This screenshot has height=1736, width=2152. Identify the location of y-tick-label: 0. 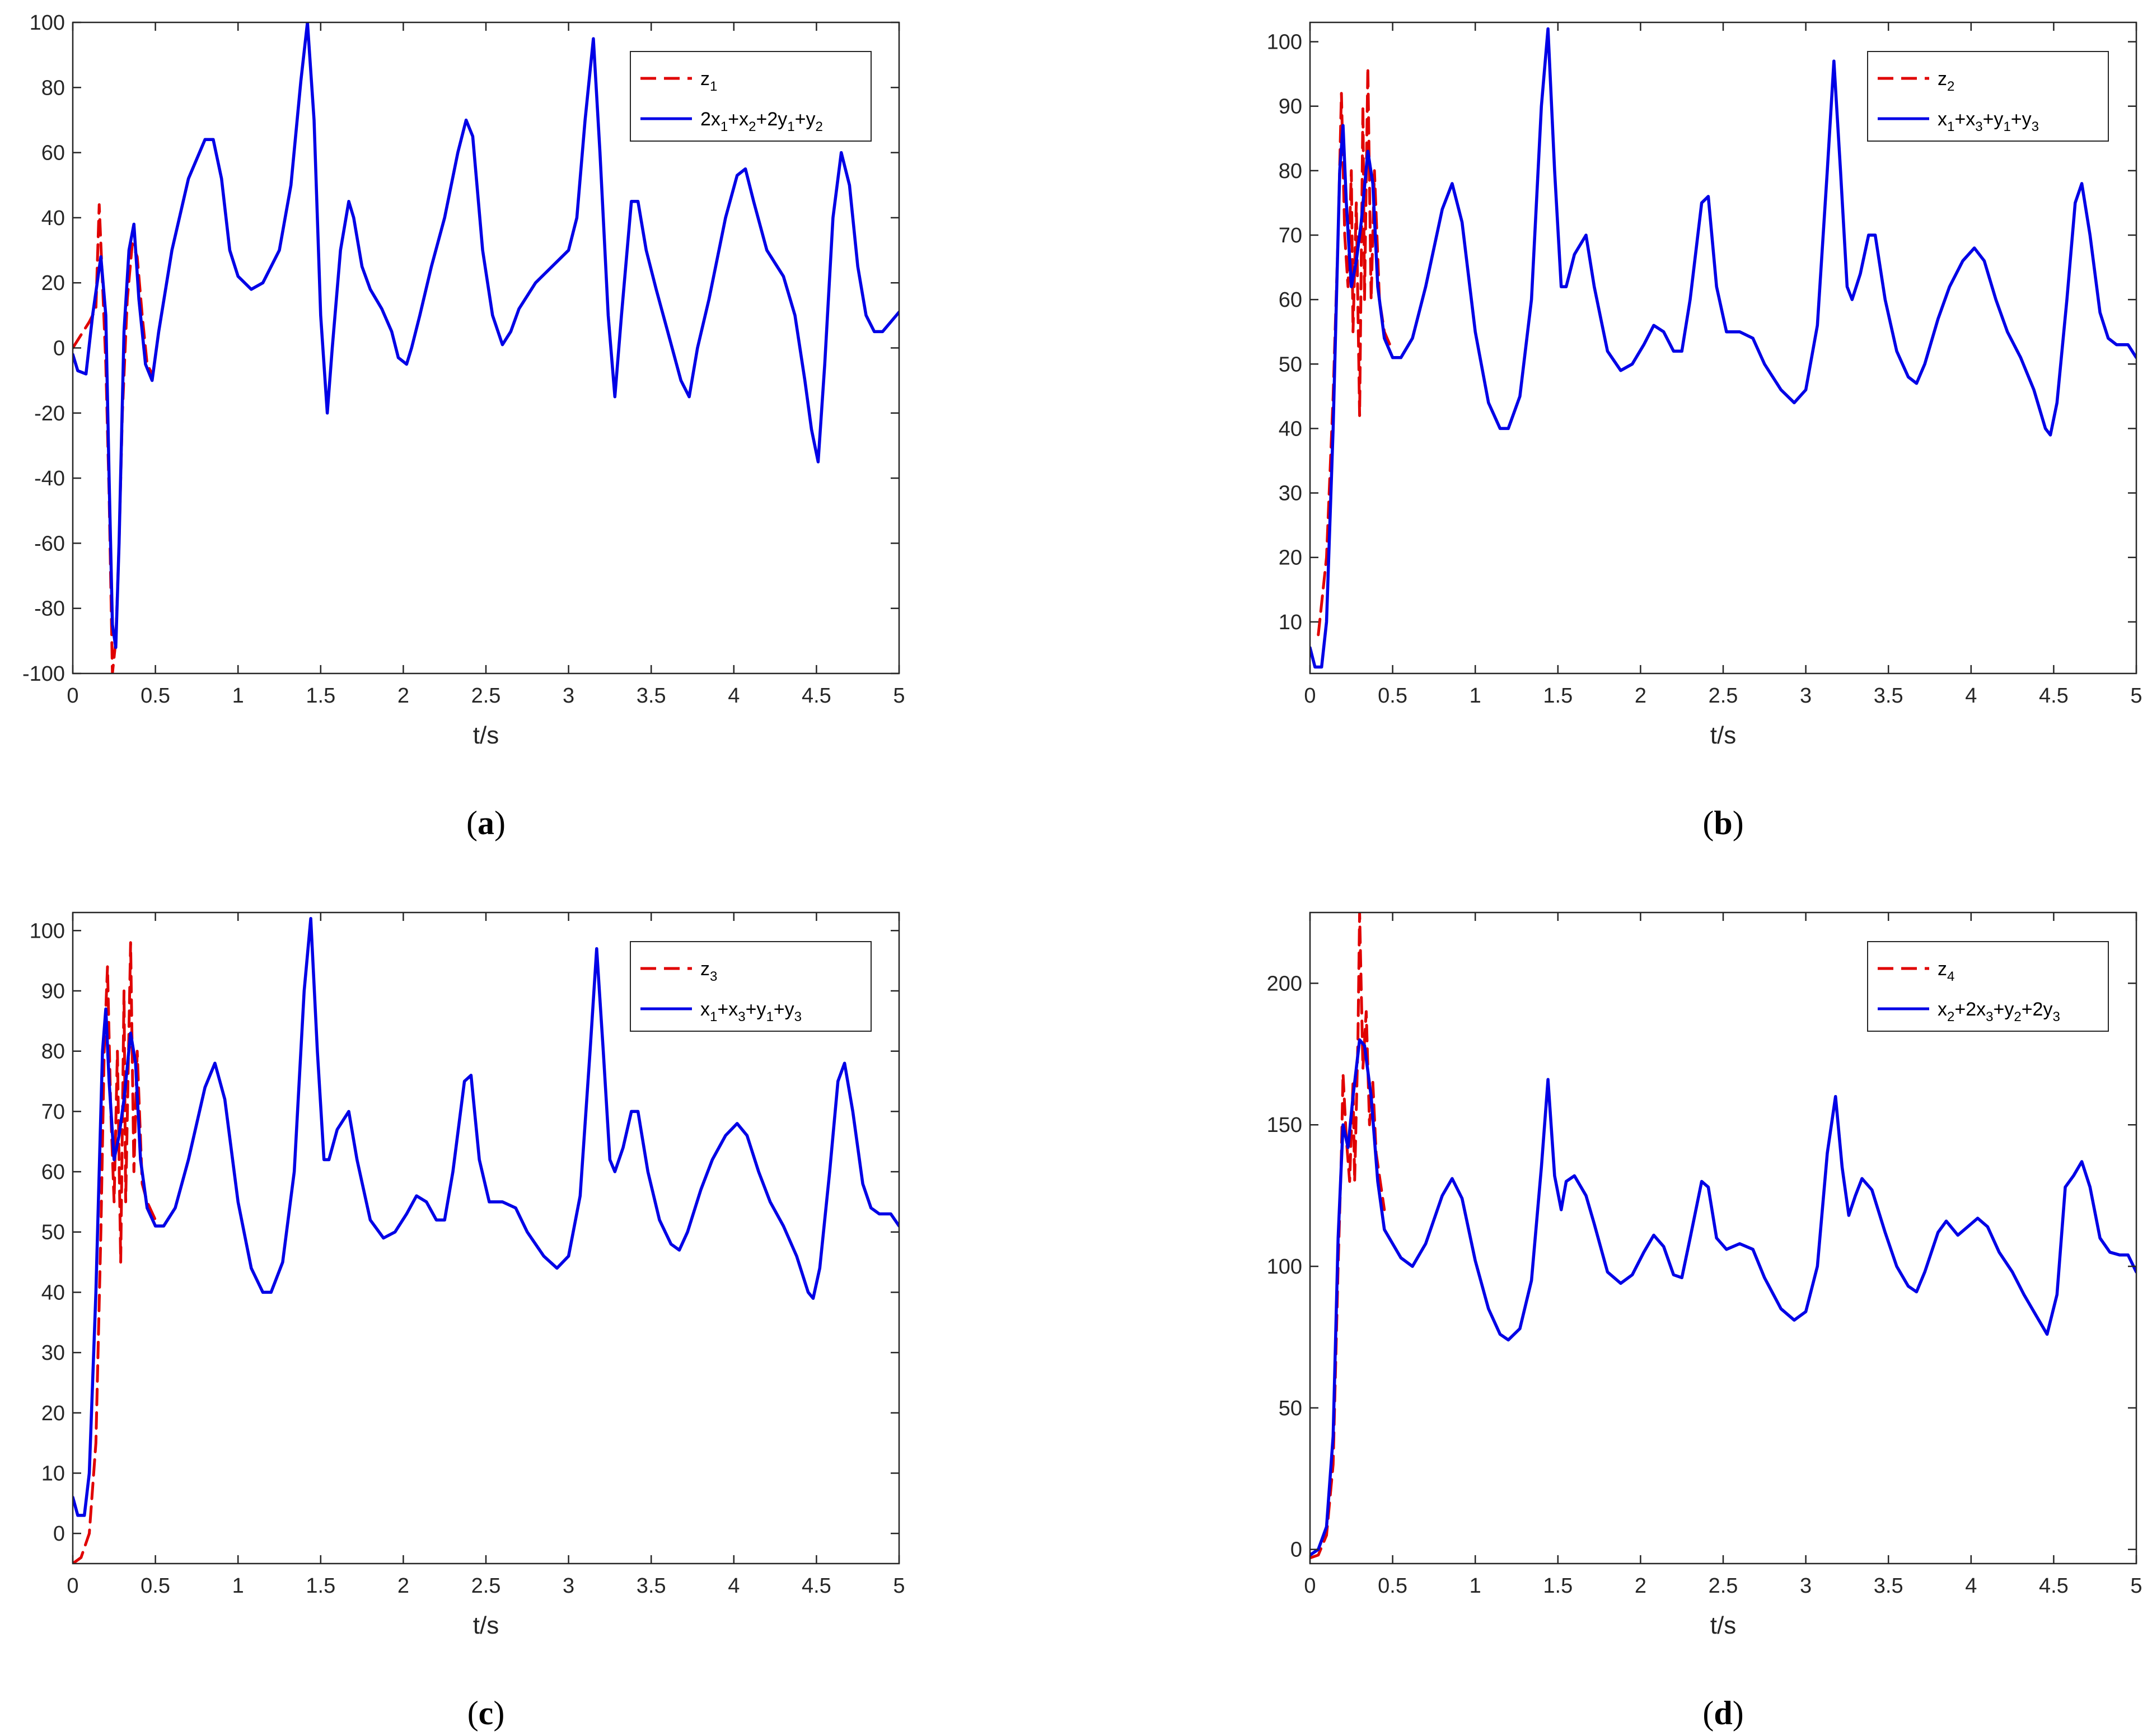
(1296, 1550).